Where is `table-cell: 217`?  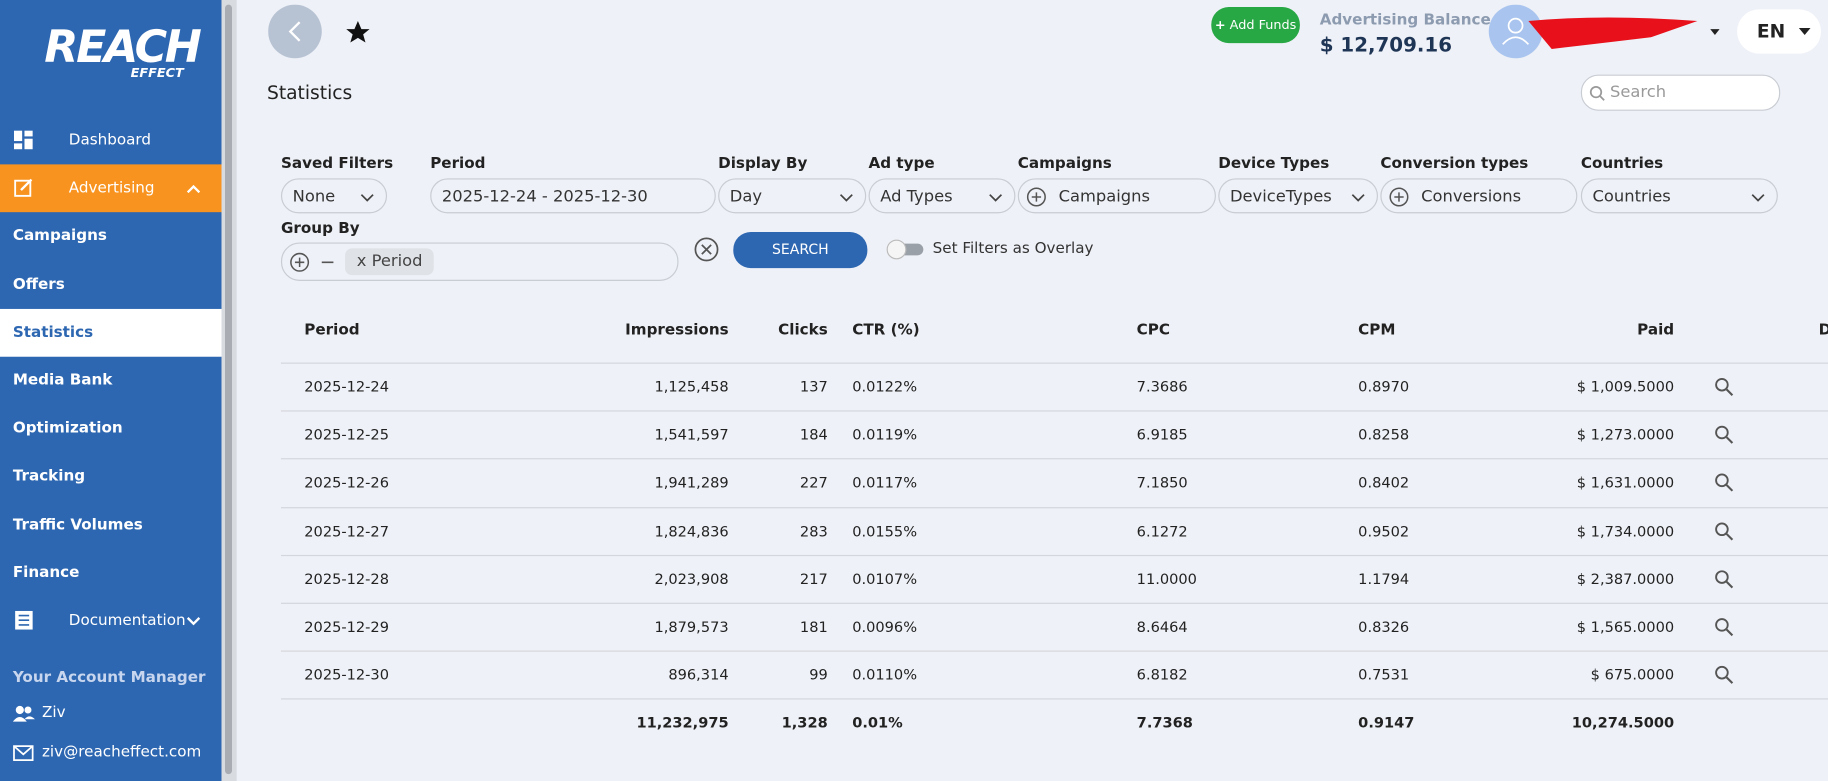
table-cell: 217 is located at coordinates (813, 578).